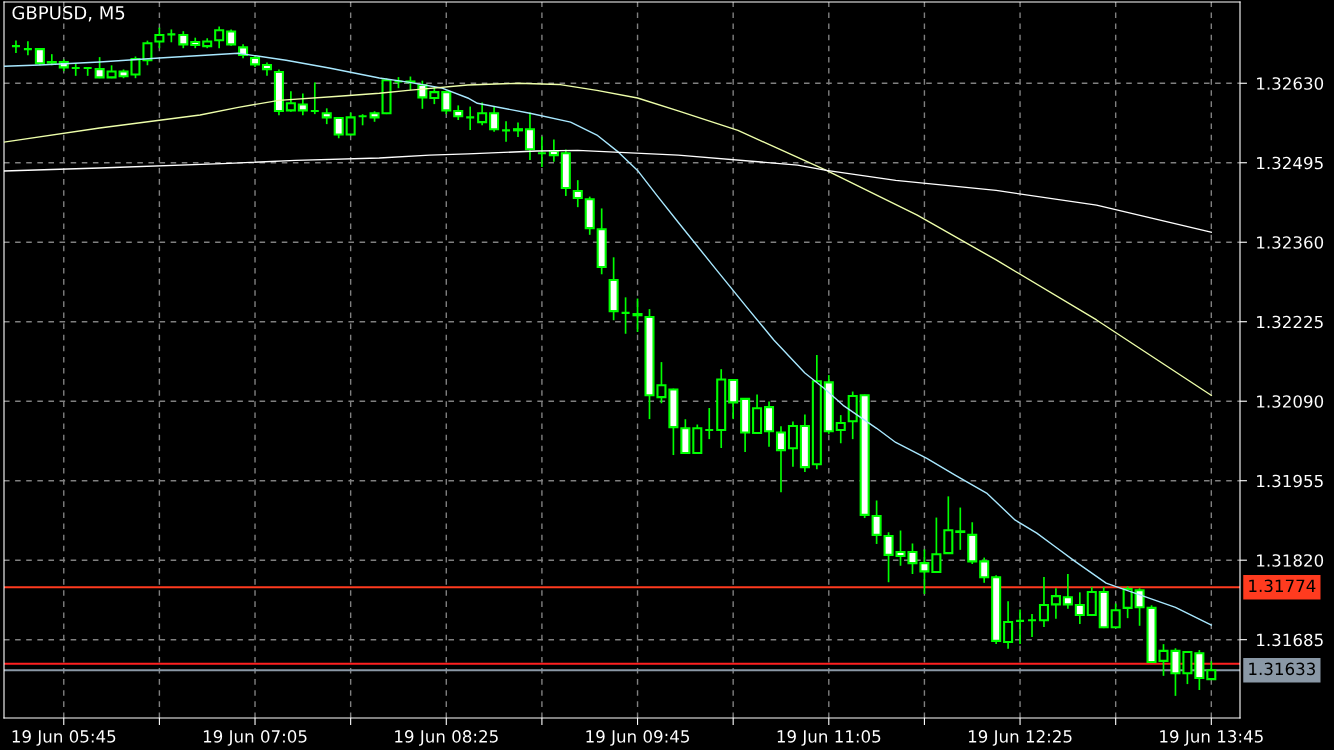  Describe the element at coordinates (638, 738) in the screenshot. I see `x-tick-label: 19 Jun 09:45` at that location.